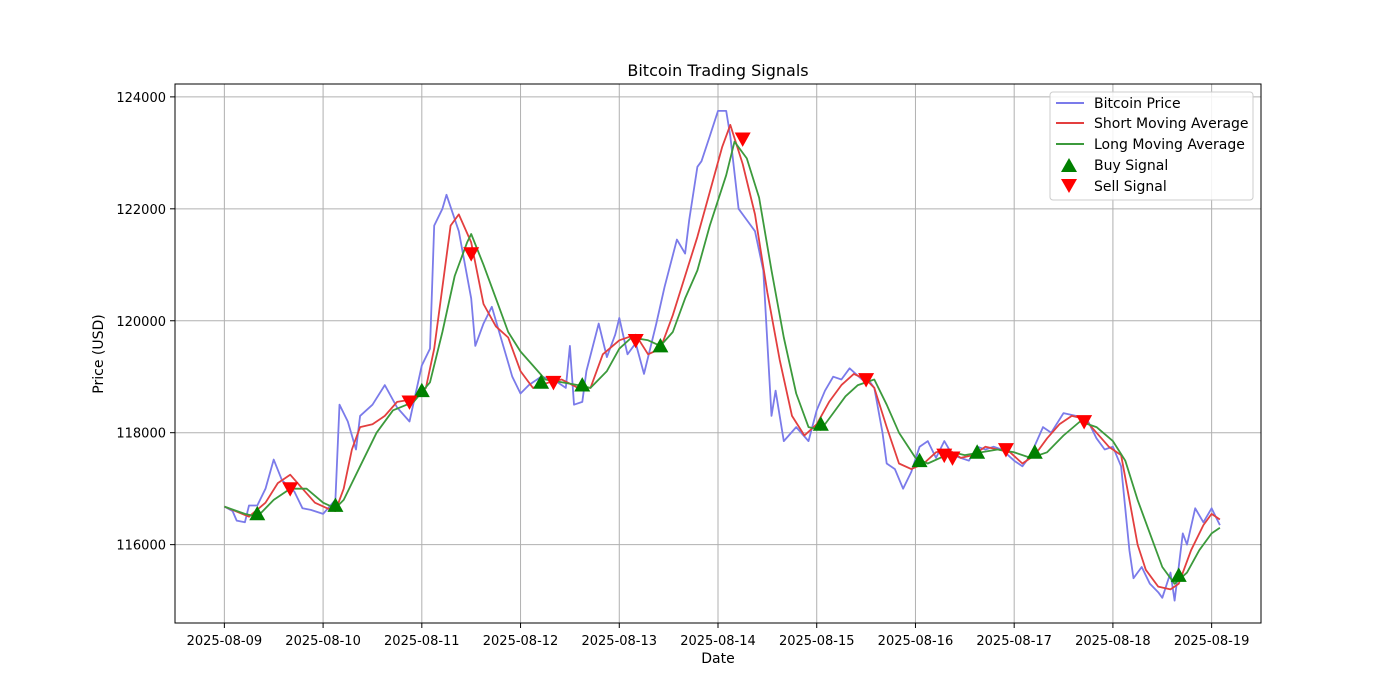 The image size is (1400, 700). I want to click on x-tick-label: 2025-08-14, so click(718, 641).